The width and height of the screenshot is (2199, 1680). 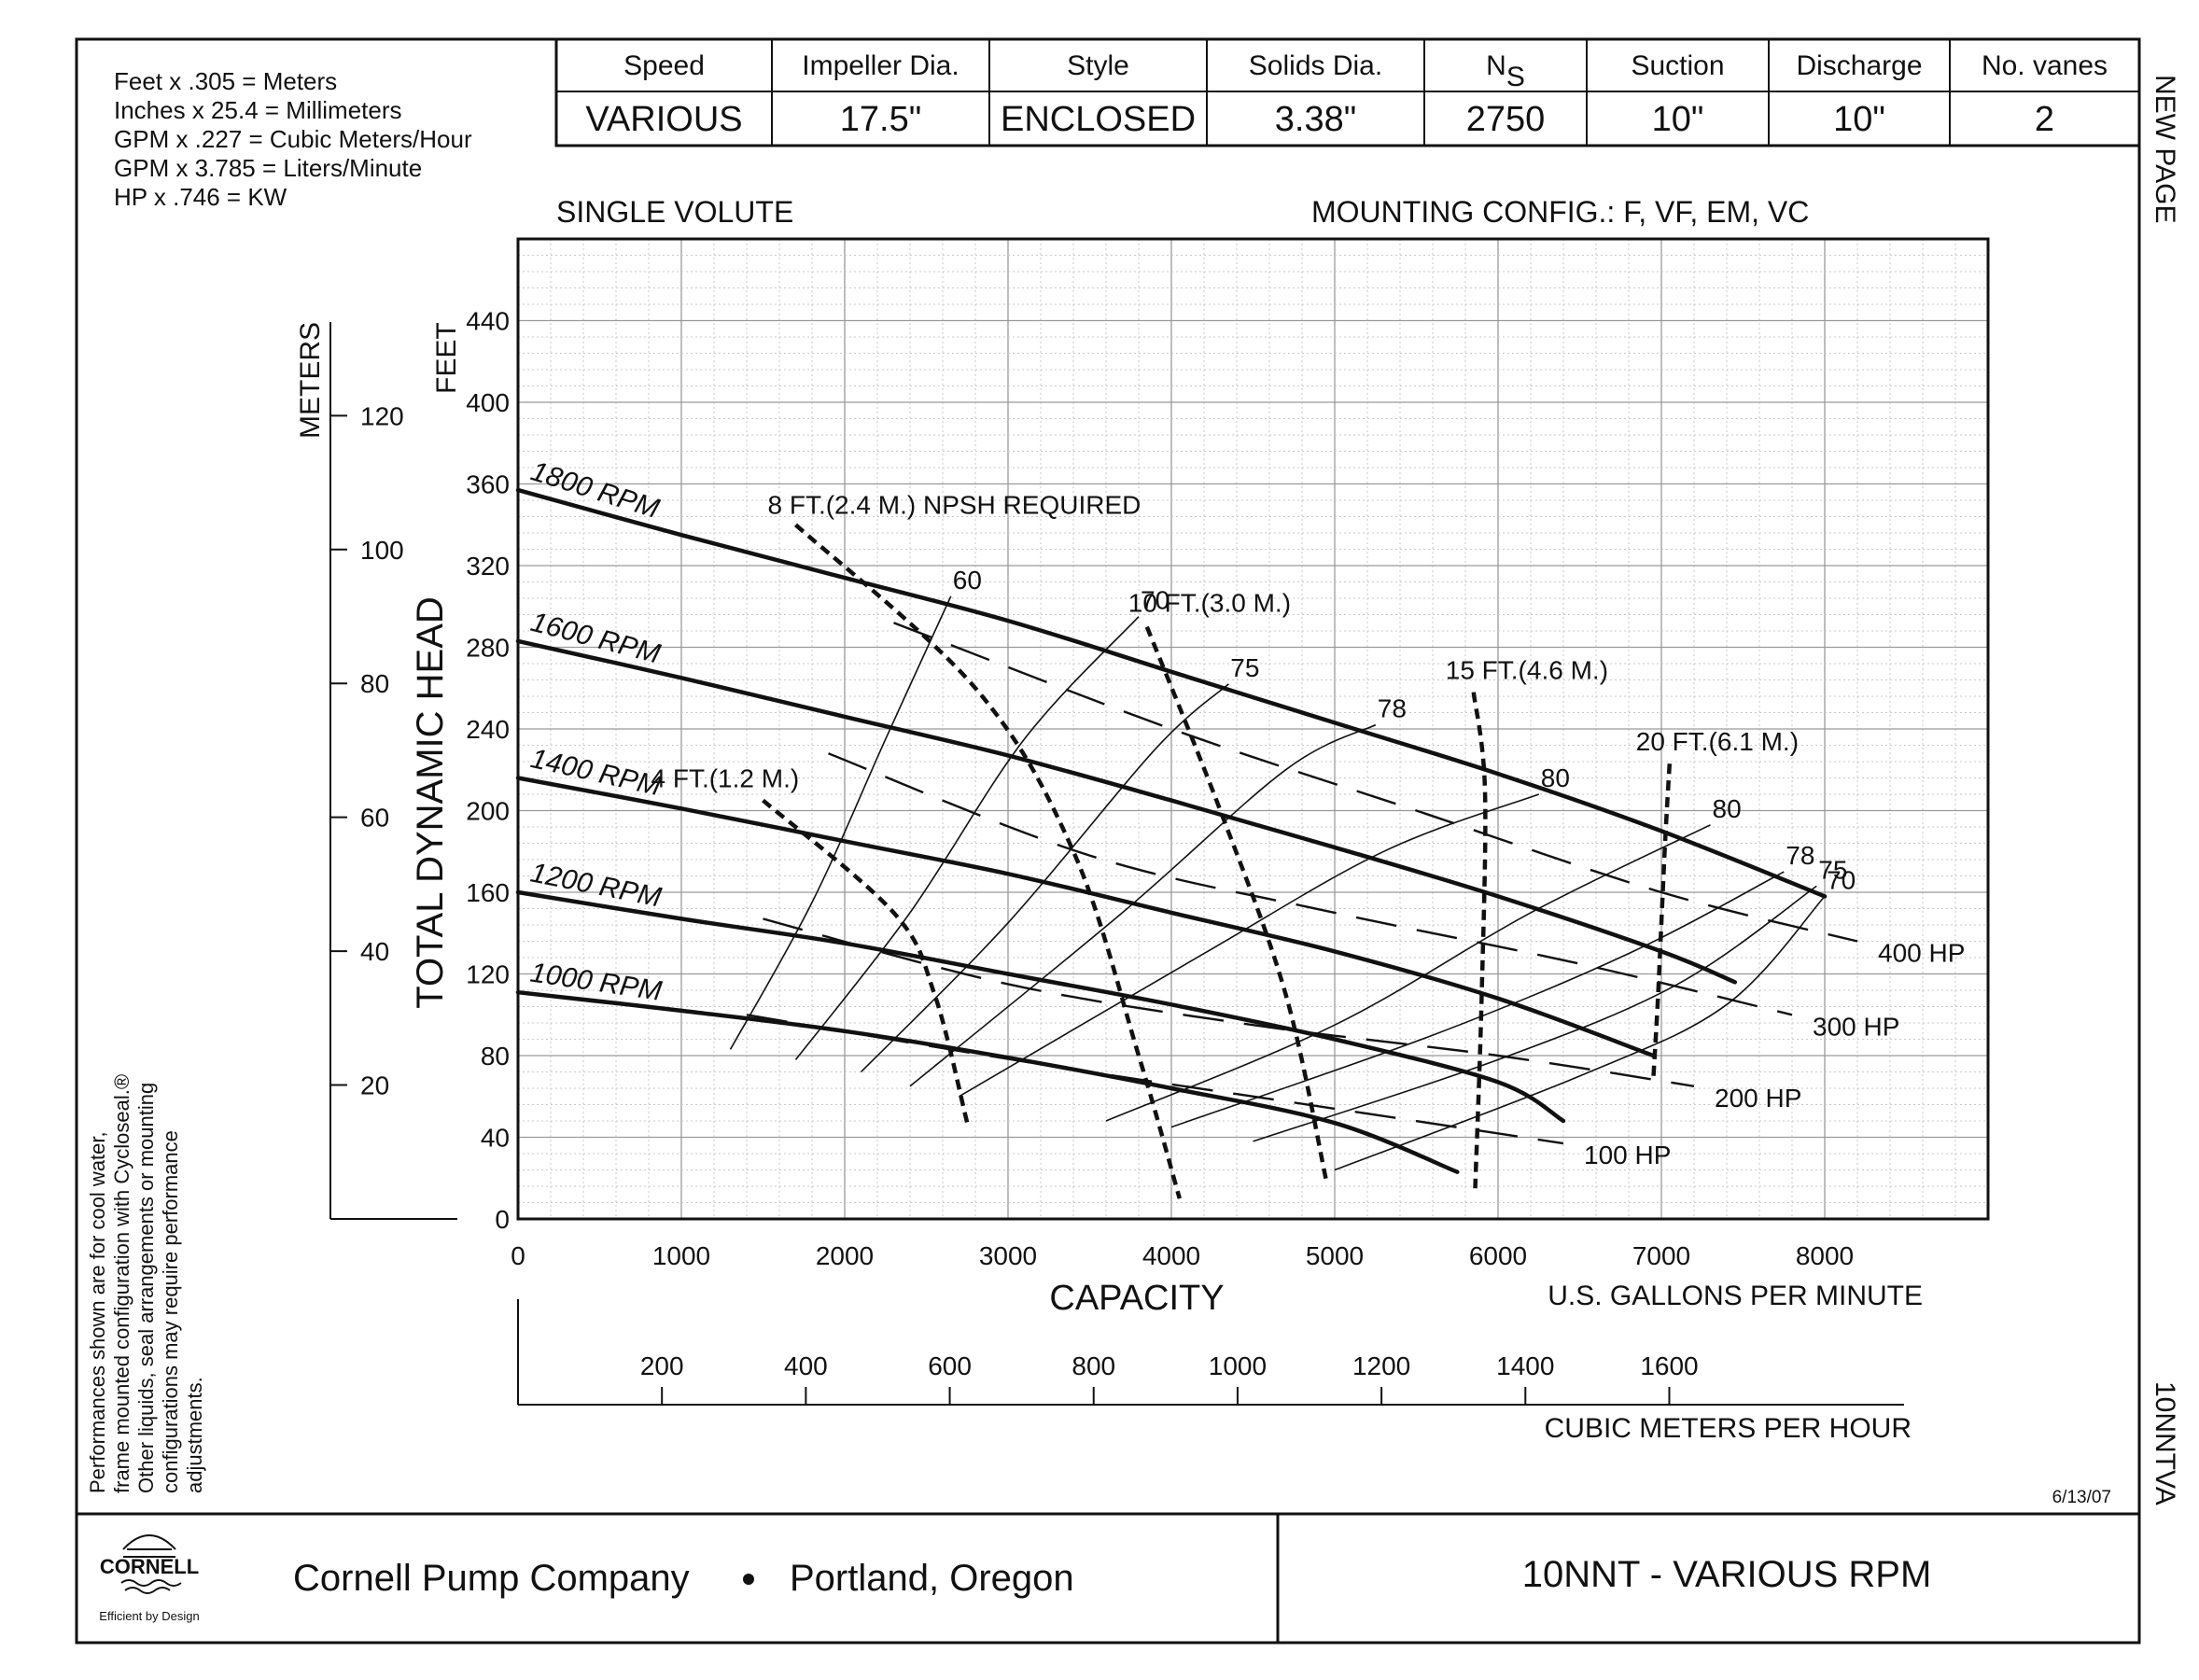 What do you see at coordinates (488, 485) in the screenshot?
I see `y-tick-label: 360` at bounding box center [488, 485].